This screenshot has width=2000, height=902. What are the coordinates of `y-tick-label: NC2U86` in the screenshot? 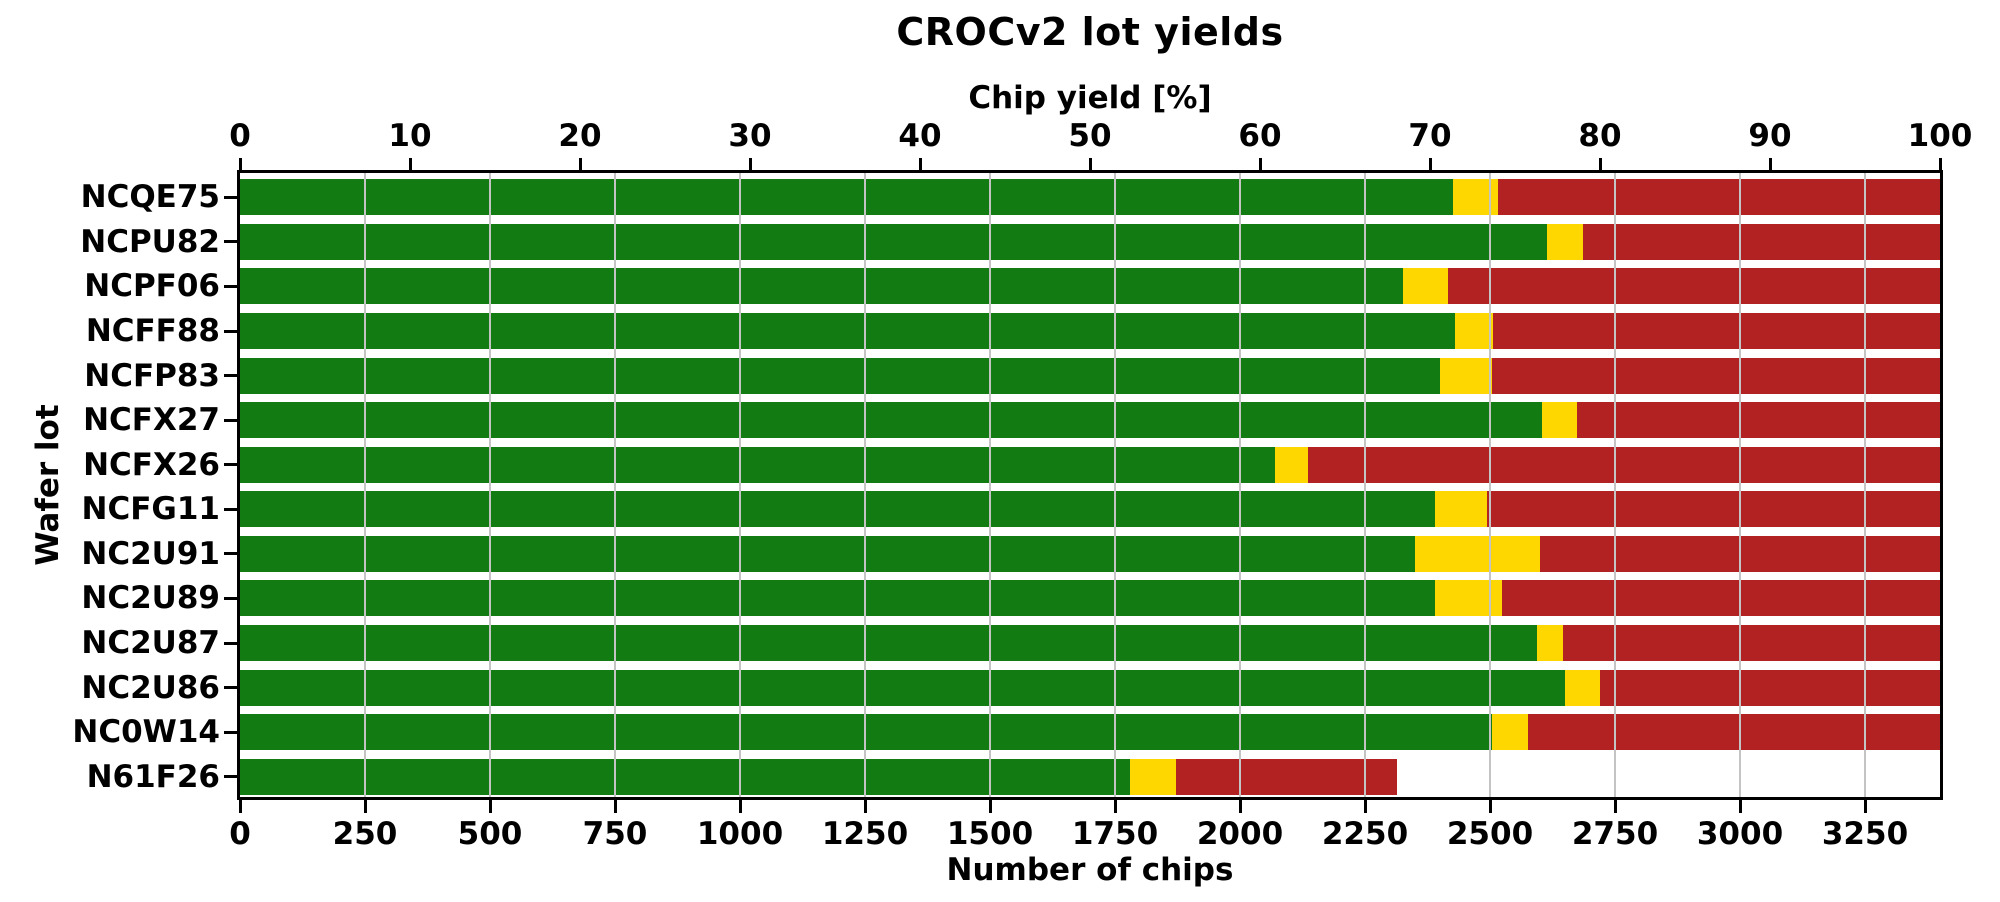 It's located at (150, 687).